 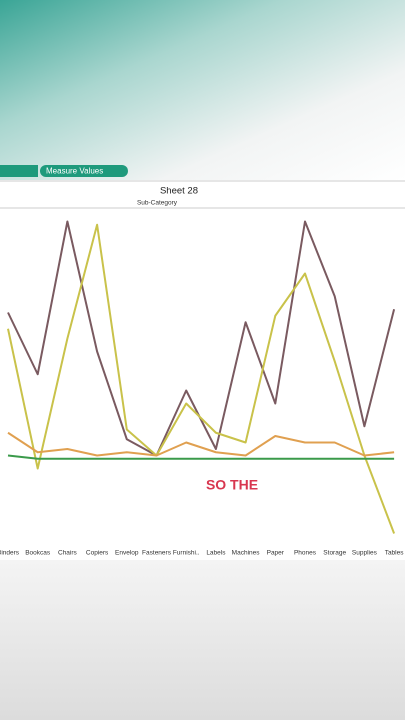 I want to click on x-tick-label: Phones, so click(x=305, y=553).